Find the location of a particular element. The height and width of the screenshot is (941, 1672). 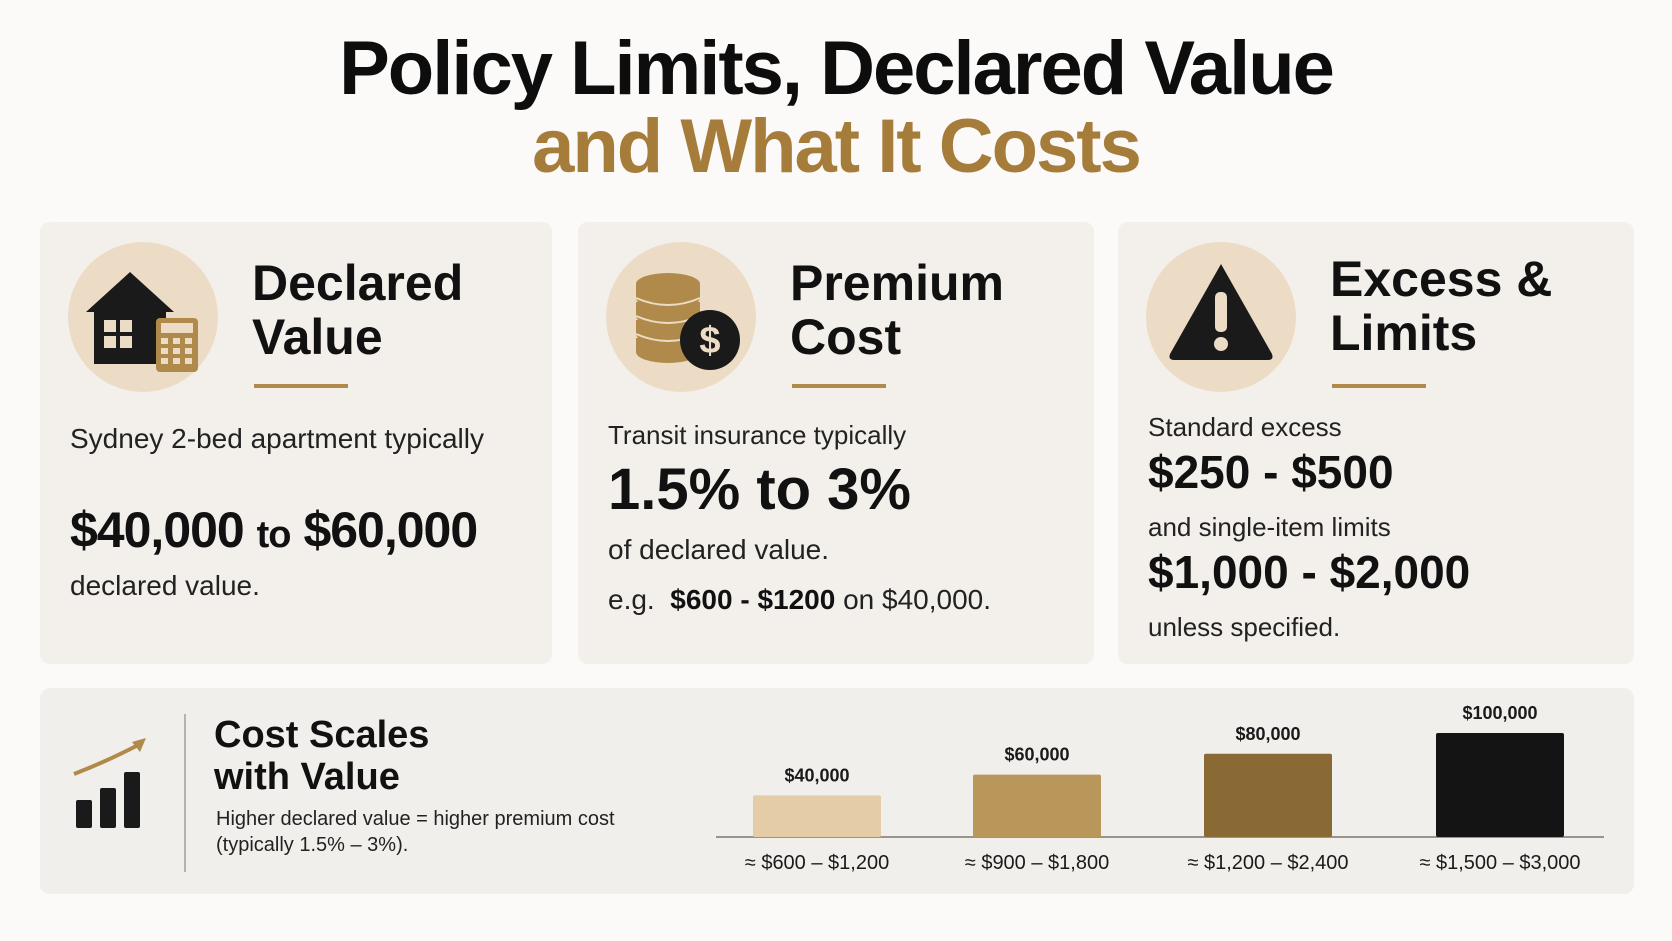

house-calculator-icon is located at coordinates (143, 317).